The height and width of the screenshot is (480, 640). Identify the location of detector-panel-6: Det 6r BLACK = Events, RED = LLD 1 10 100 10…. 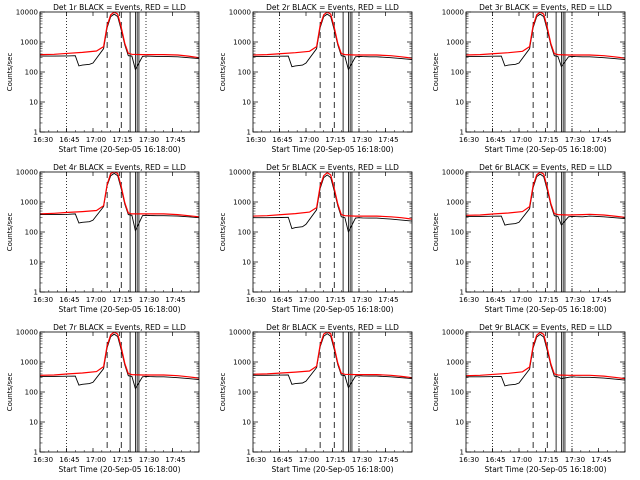
(529, 238).